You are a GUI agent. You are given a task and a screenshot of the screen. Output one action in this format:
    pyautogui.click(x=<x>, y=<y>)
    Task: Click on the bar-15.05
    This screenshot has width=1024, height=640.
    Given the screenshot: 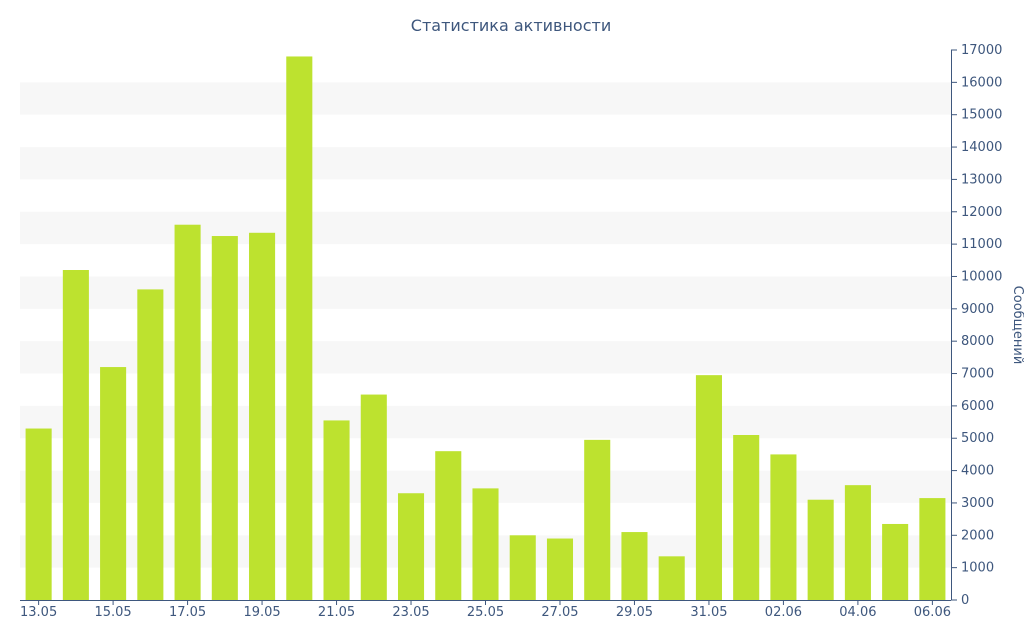 What is the action you would take?
    pyautogui.click(x=113, y=483)
    